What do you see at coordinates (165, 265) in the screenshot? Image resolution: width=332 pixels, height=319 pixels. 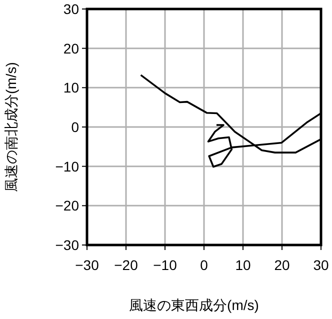 I see `x-tick-label: −10` at bounding box center [165, 265].